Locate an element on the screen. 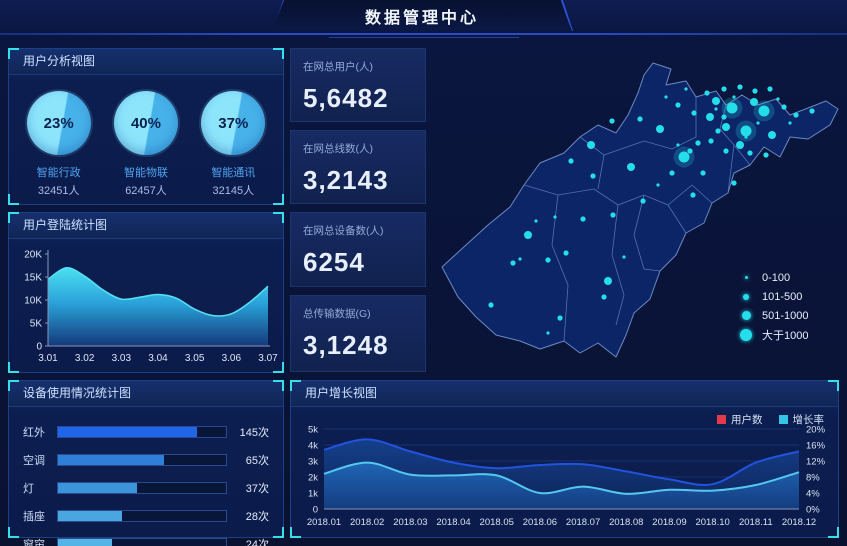 The height and width of the screenshot is (546, 847). svg-text: 20% is located at coordinates (816, 430).